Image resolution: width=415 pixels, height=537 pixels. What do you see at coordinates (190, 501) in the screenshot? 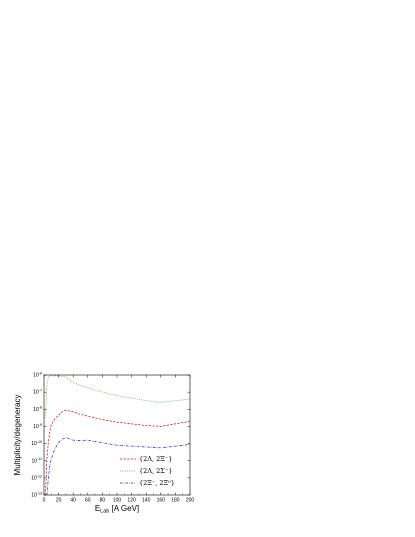
I see `x-tick-label: 200` at bounding box center [190, 501].